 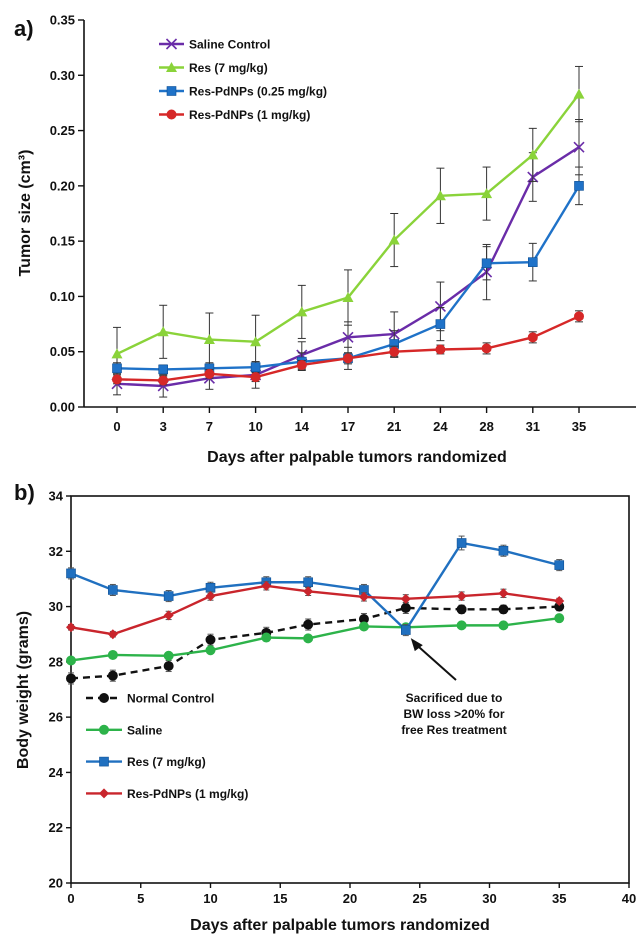 What do you see at coordinates (62, 296) in the screenshot?
I see `y-tick-label: 0.10` at bounding box center [62, 296].